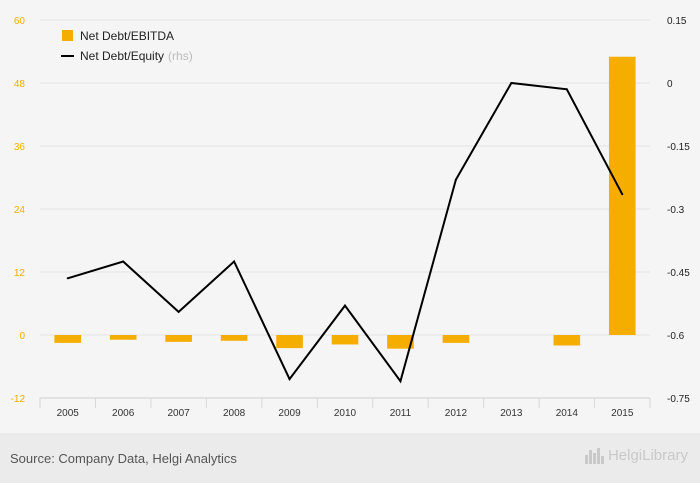 This screenshot has width=700, height=483. Describe the element at coordinates (350, 458) in the screenshot. I see `footer` at that location.